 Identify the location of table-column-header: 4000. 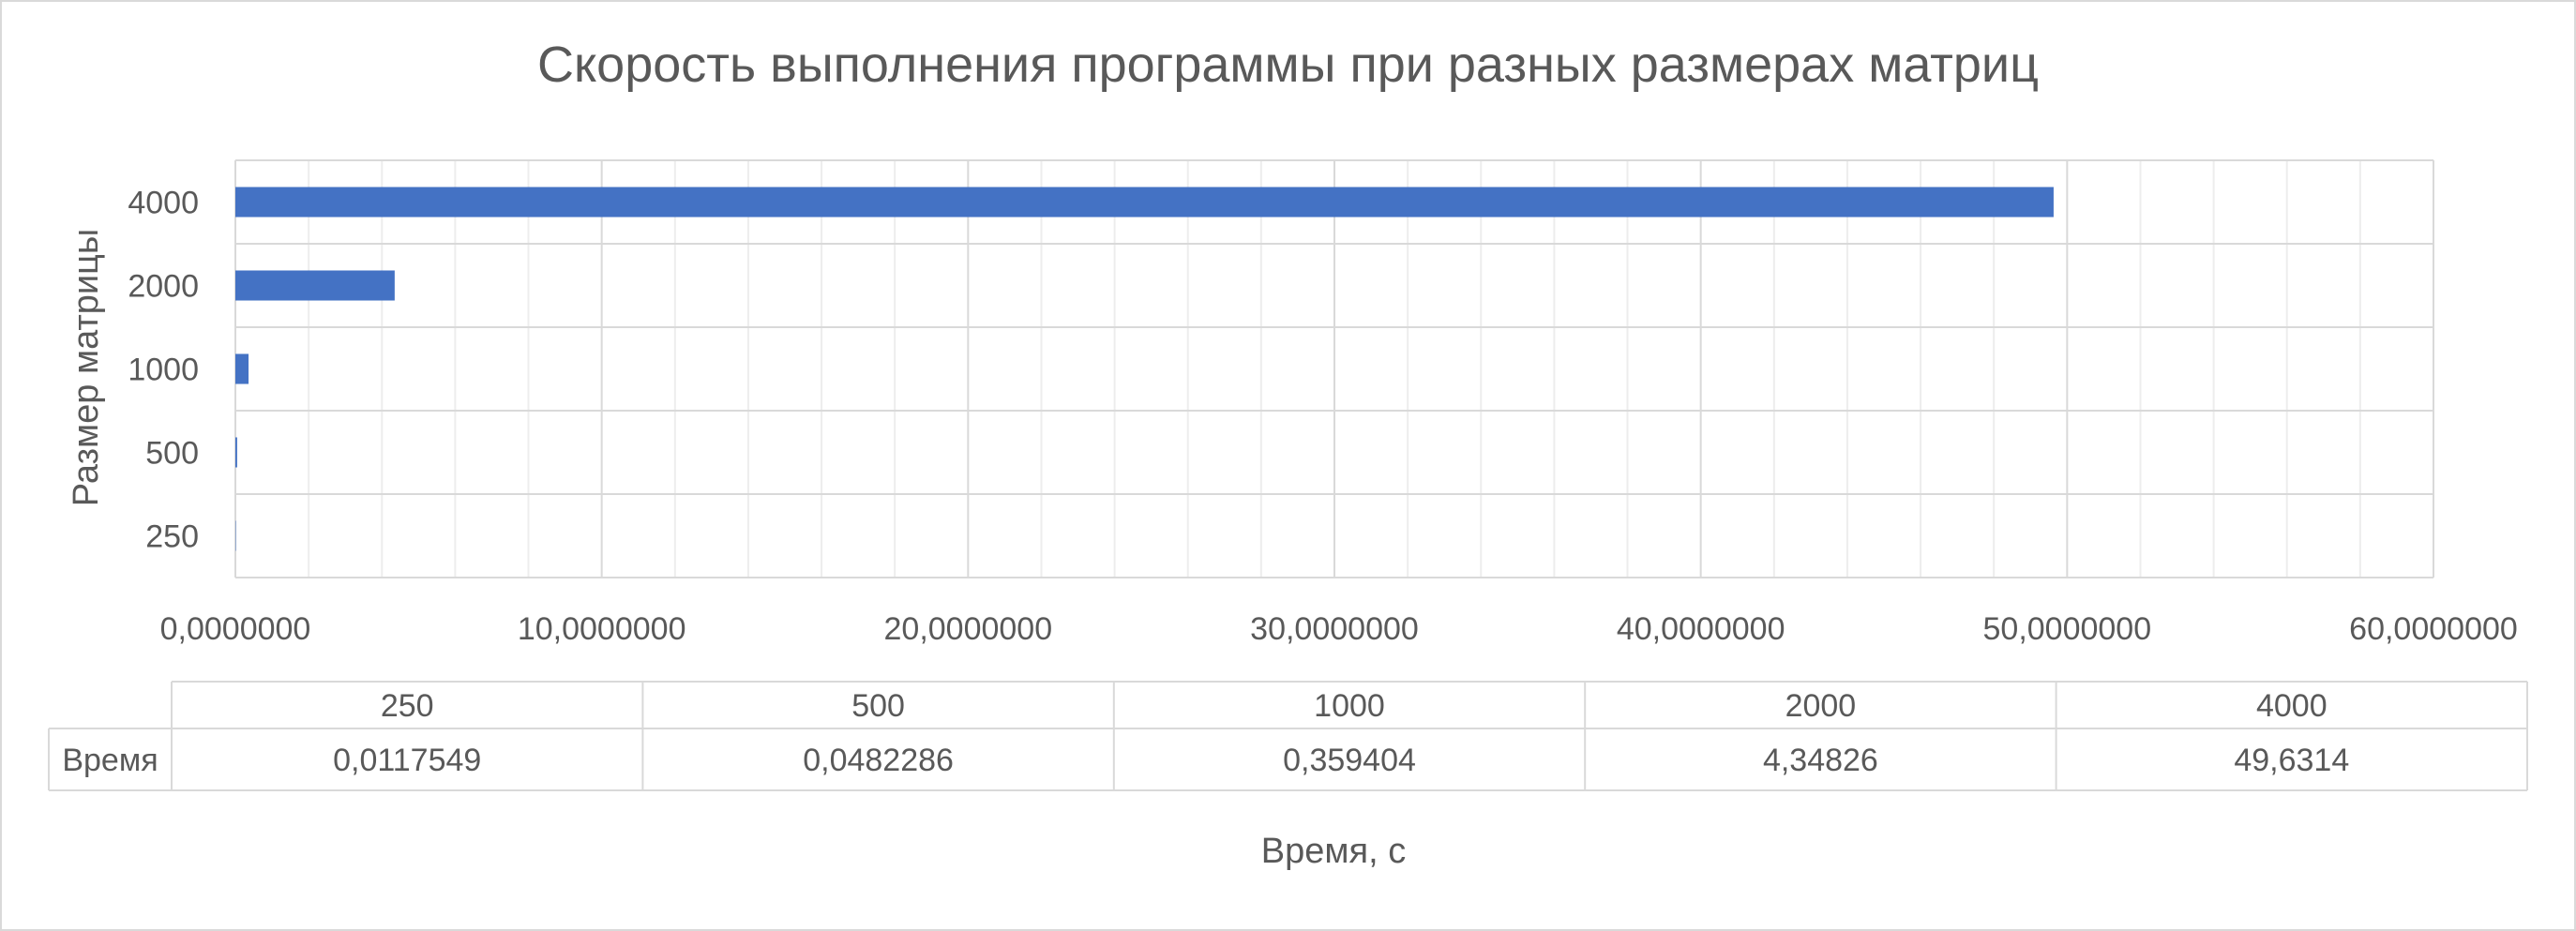
(2291, 706).